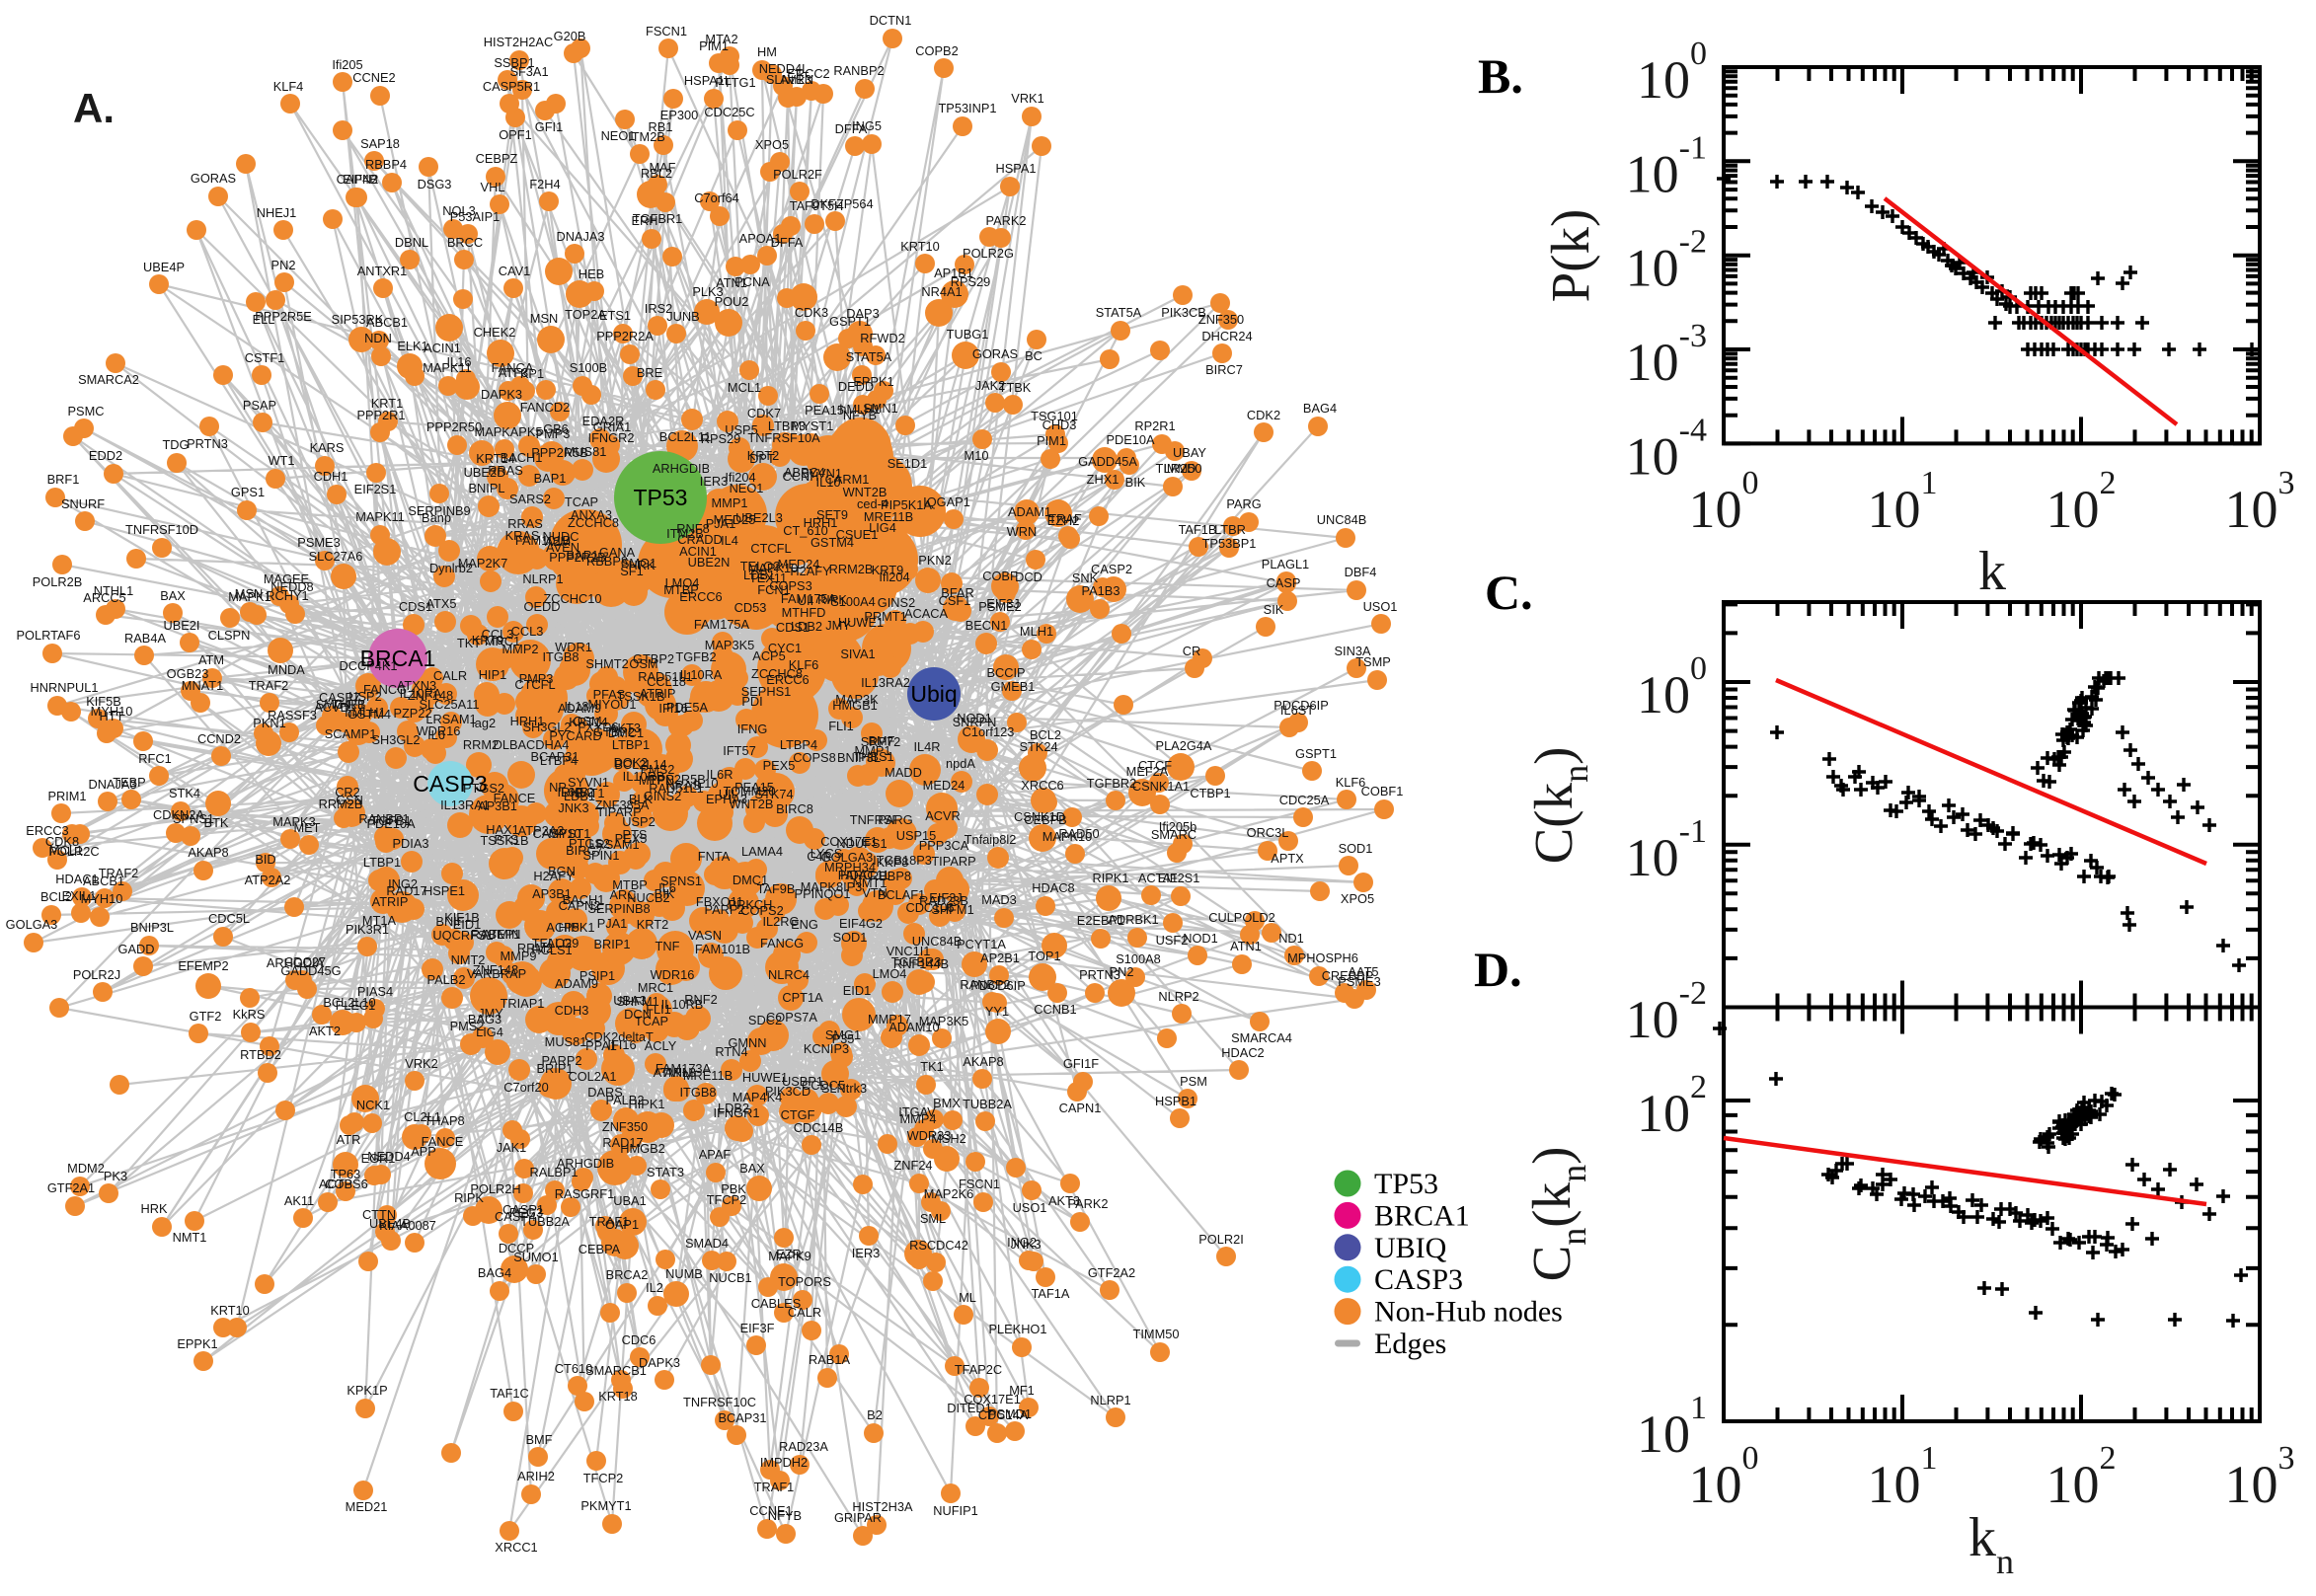 Image resolution: width=2316 pixels, height=1596 pixels. I want to click on svg-text: ATN1, so click(732, 282).